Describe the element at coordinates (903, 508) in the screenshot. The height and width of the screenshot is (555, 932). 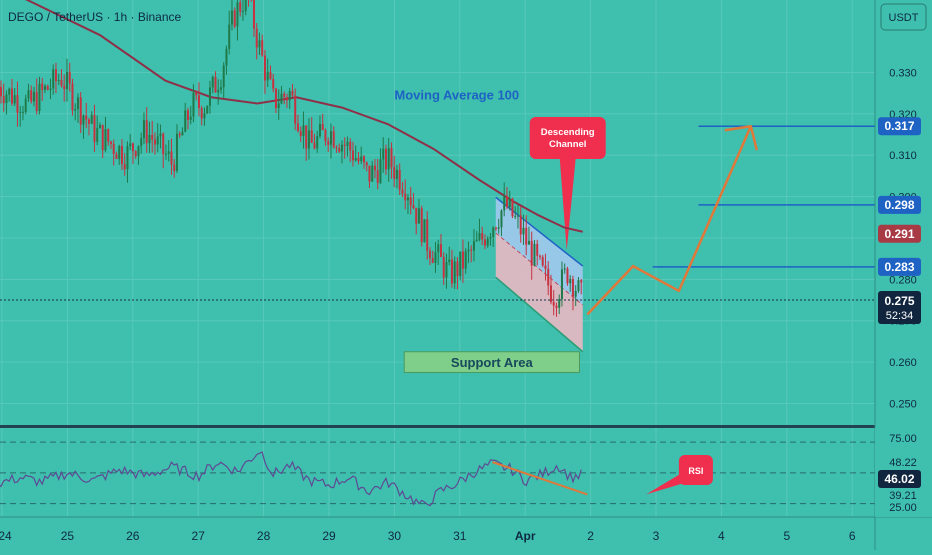
I see `rsi-tick-label: 25.00` at that location.